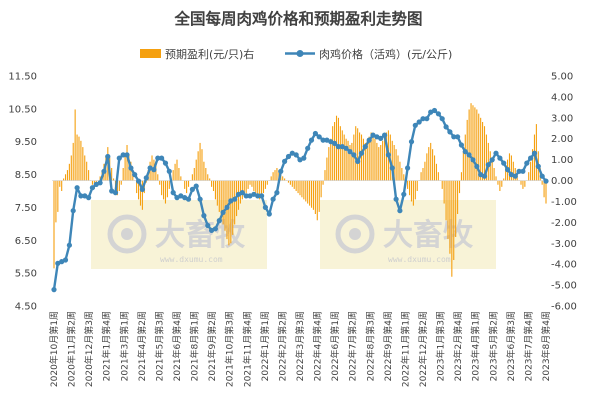 This screenshot has width=597, height=413. What do you see at coordinates (150, 53) in the screenshot?
I see `legend-bar-swatch` at bounding box center [150, 53].